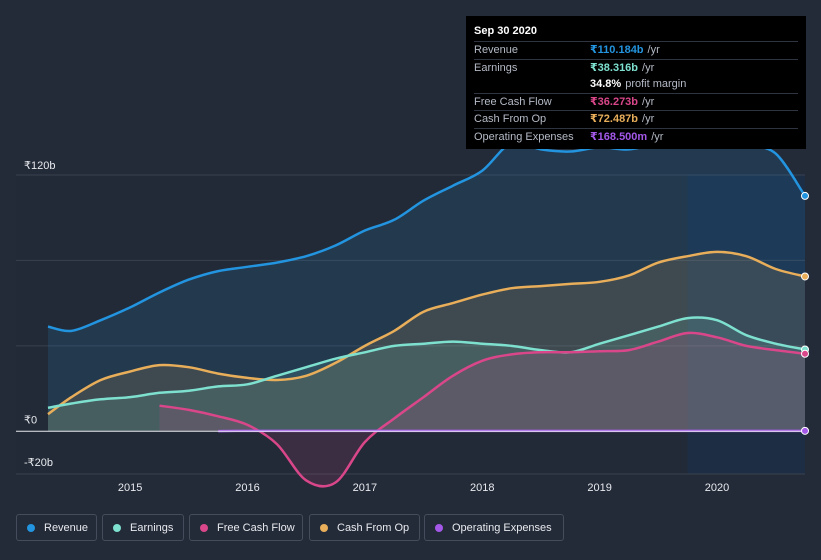 Image resolution: width=821 pixels, height=560 pixels. What do you see at coordinates (614, 101) in the screenshot?
I see `tooltip-value: ₹36.273b` at bounding box center [614, 101].